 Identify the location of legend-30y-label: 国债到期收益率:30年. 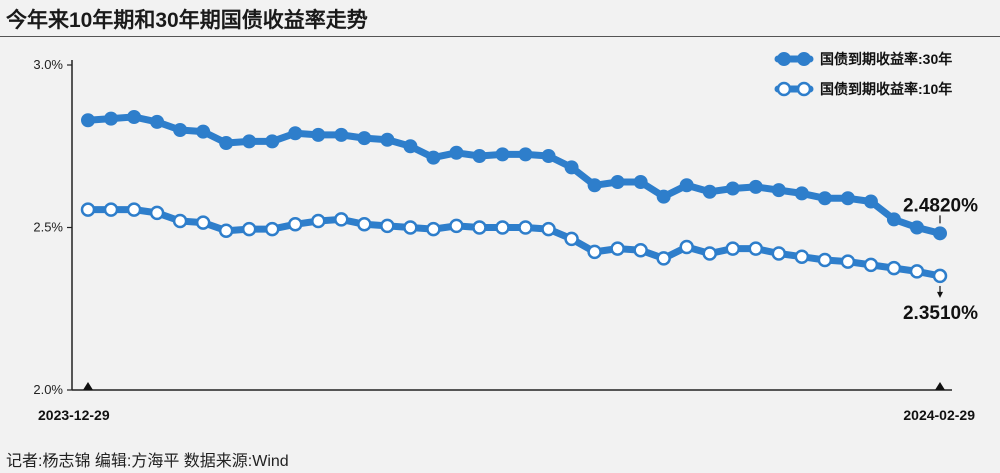
(886, 59).